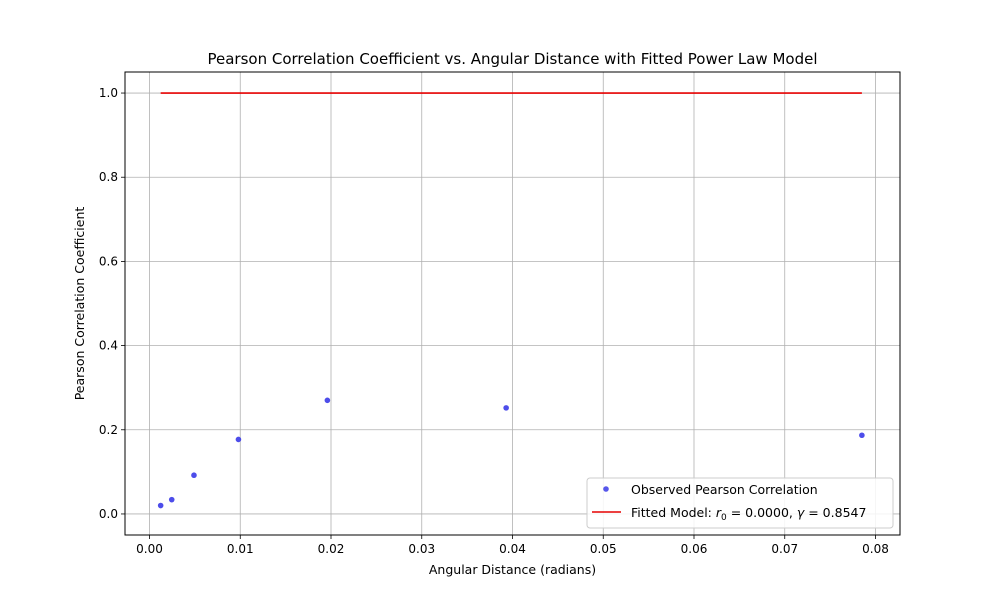 This screenshot has height=600, width=1000. I want to click on legend-r-subscript: 0, so click(724, 518).